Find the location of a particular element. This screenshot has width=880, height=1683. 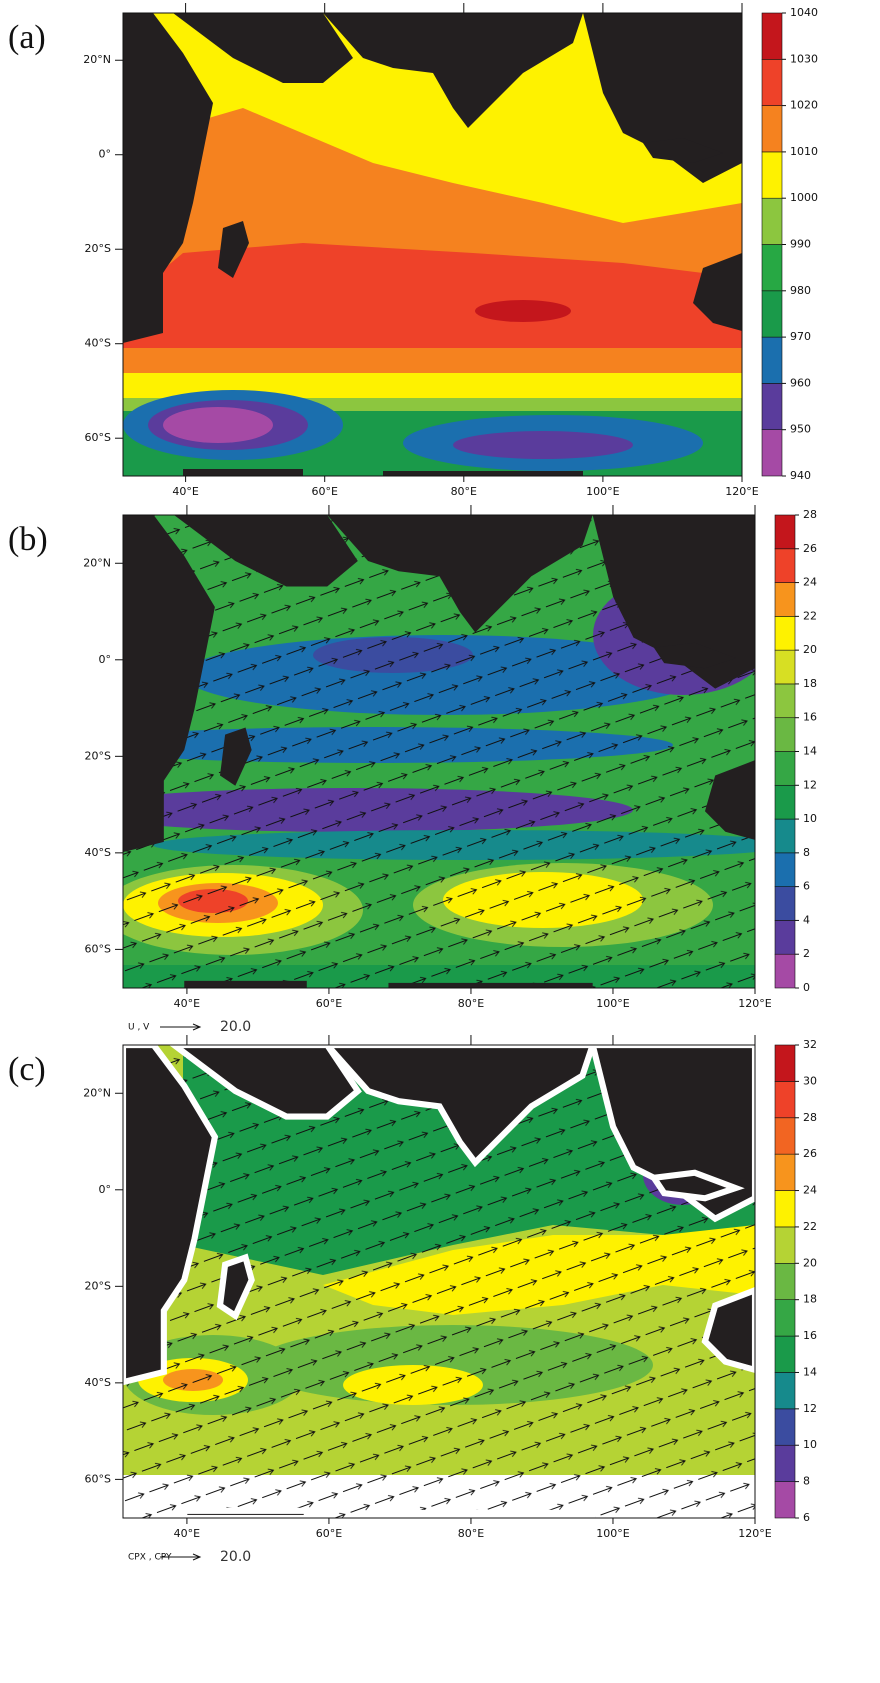

colorbar-label: 1020 is located at coordinates (804, 105).